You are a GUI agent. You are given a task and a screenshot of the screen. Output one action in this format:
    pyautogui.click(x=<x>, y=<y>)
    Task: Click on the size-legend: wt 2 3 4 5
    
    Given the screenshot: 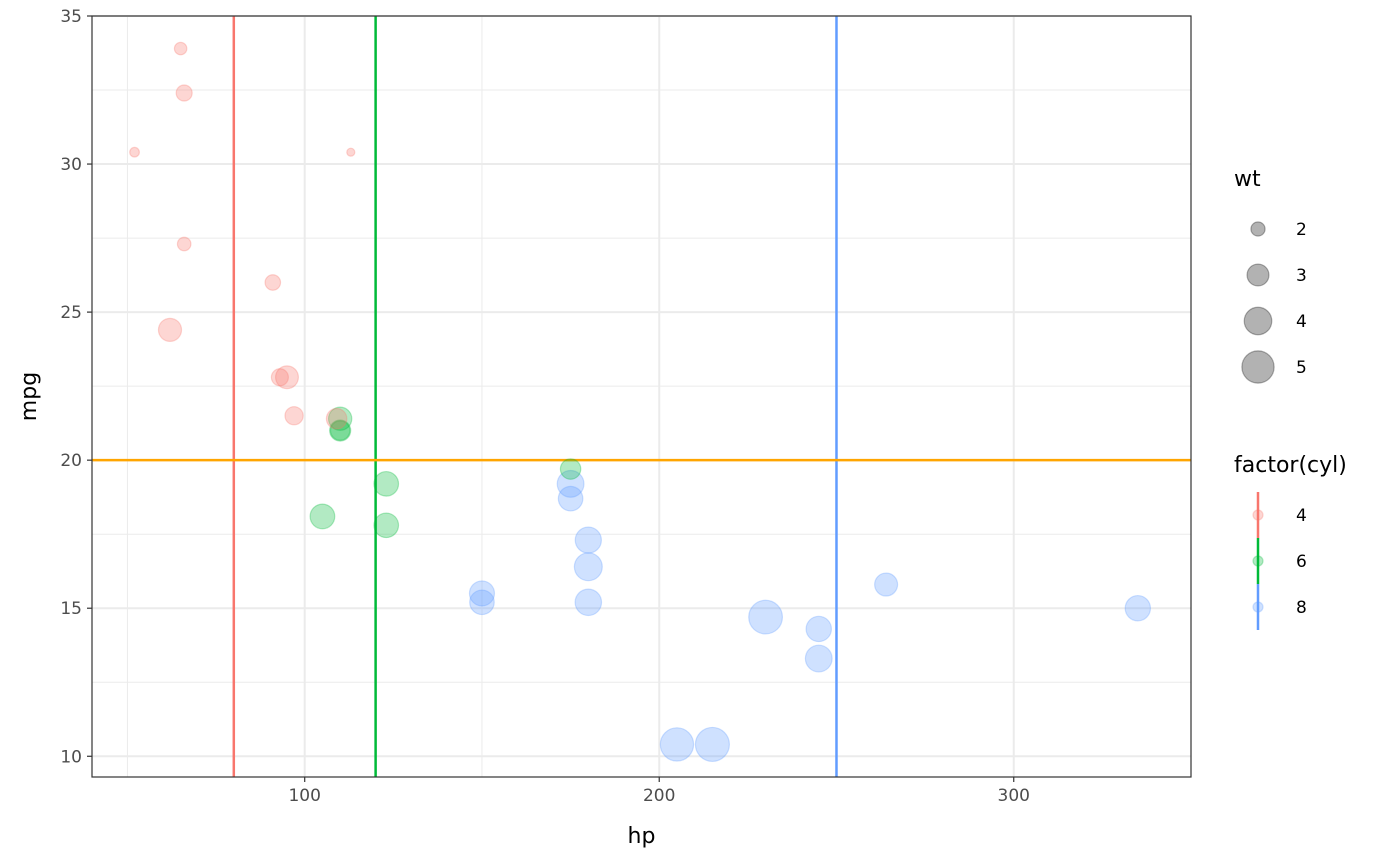 What is the action you would take?
    pyautogui.click(x=1270, y=275)
    